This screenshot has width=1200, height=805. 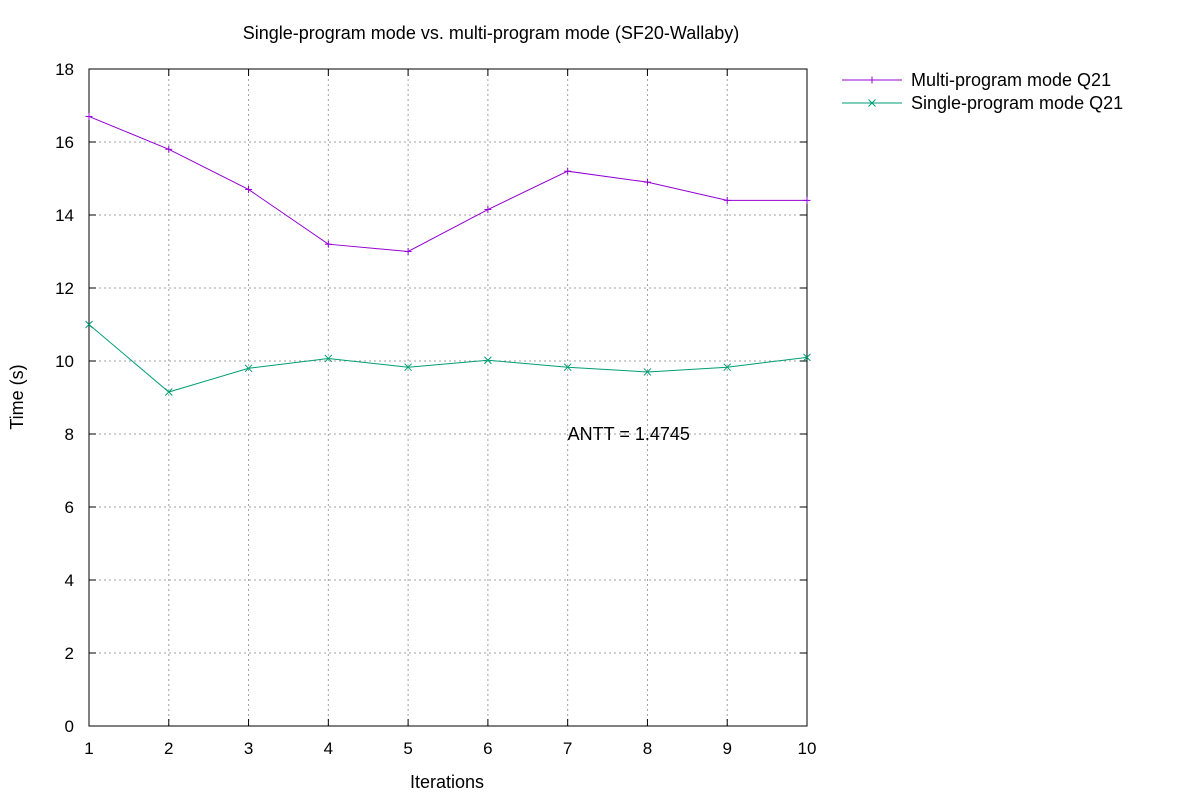 I want to click on y-tick-label: 10, so click(x=64, y=361).